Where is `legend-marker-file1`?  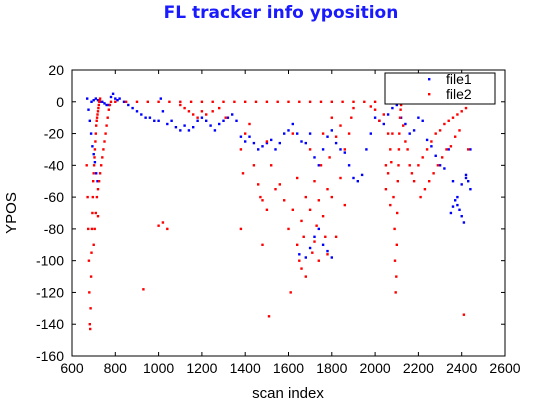
legend-marker-file1 is located at coordinates (429, 79).